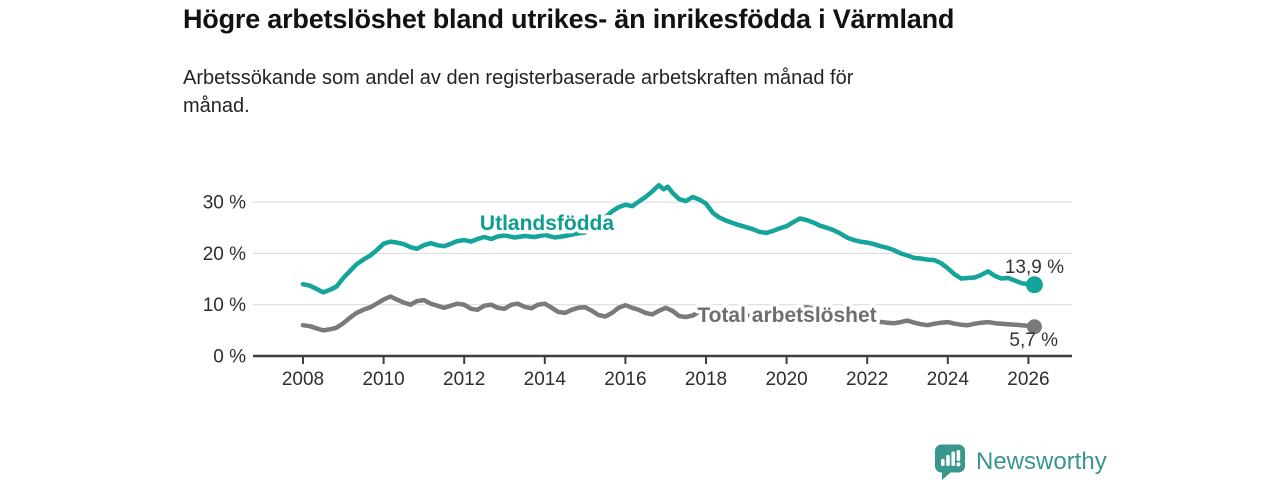 This screenshot has width=1280, height=480. I want to click on end-value-utlandsfodda: 13,9 %, so click(1034, 267).